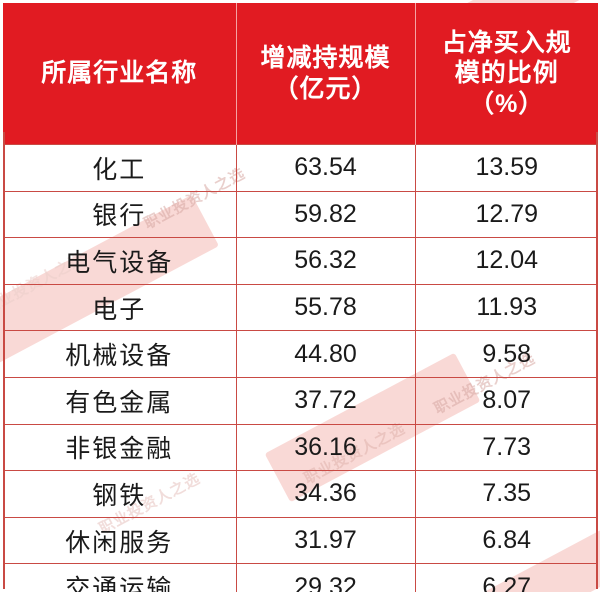 Image resolution: width=600 pixels, height=592 pixels. Describe the element at coordinates (506, 447) in the screenshot. I see `cell-ratio: 7.73` at that location.